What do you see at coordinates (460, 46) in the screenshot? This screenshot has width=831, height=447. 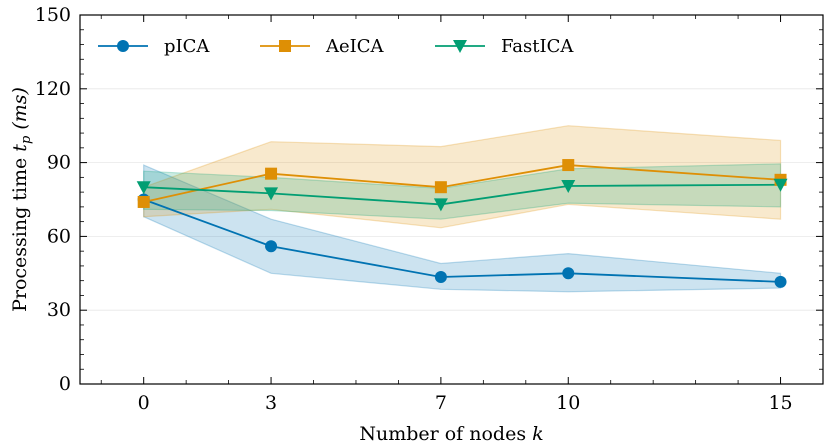 I see `fastica-legend-marker` at bounding box center [460, 46].